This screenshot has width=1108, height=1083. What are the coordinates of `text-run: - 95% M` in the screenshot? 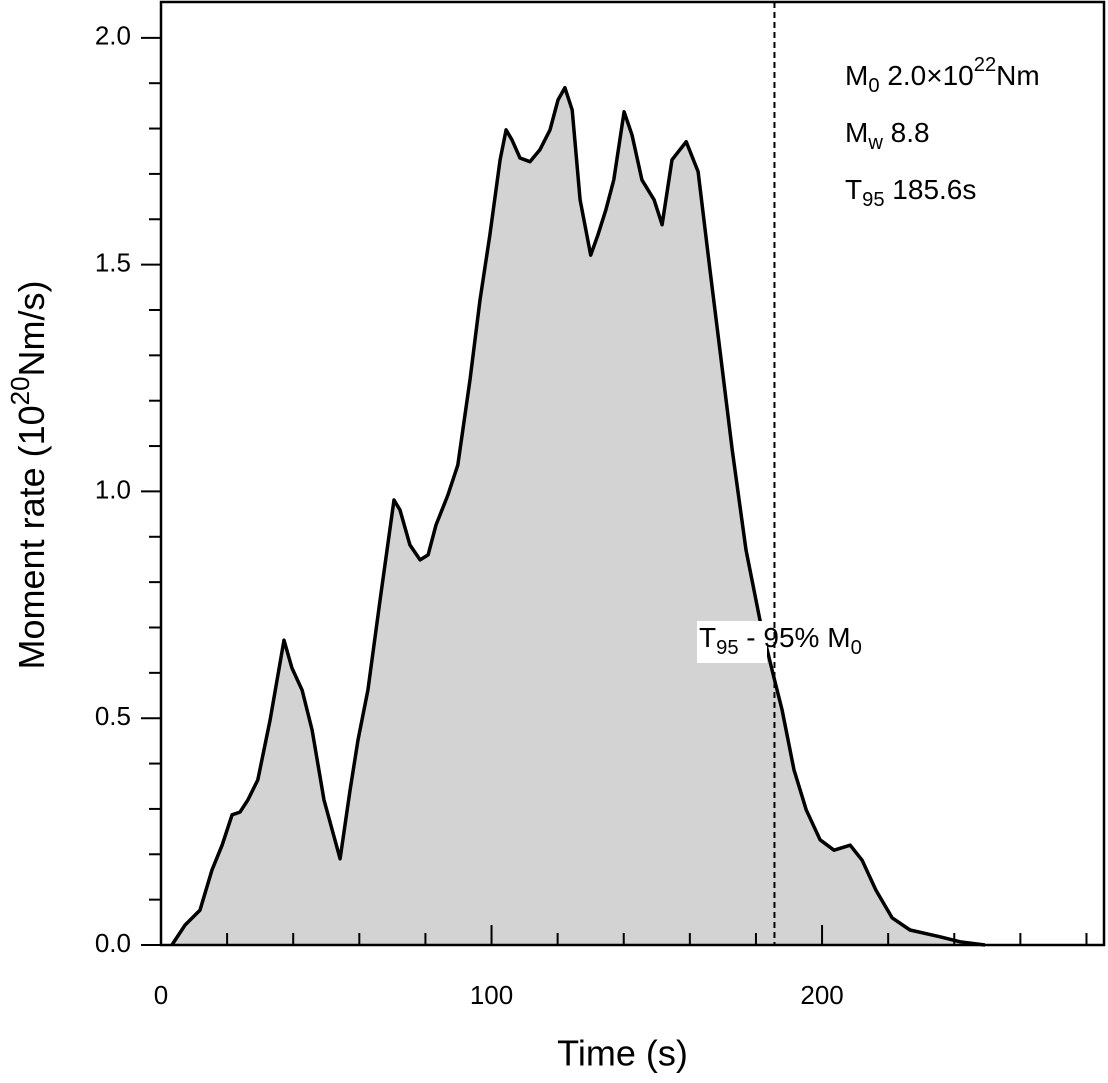 It's located at (795, 637).